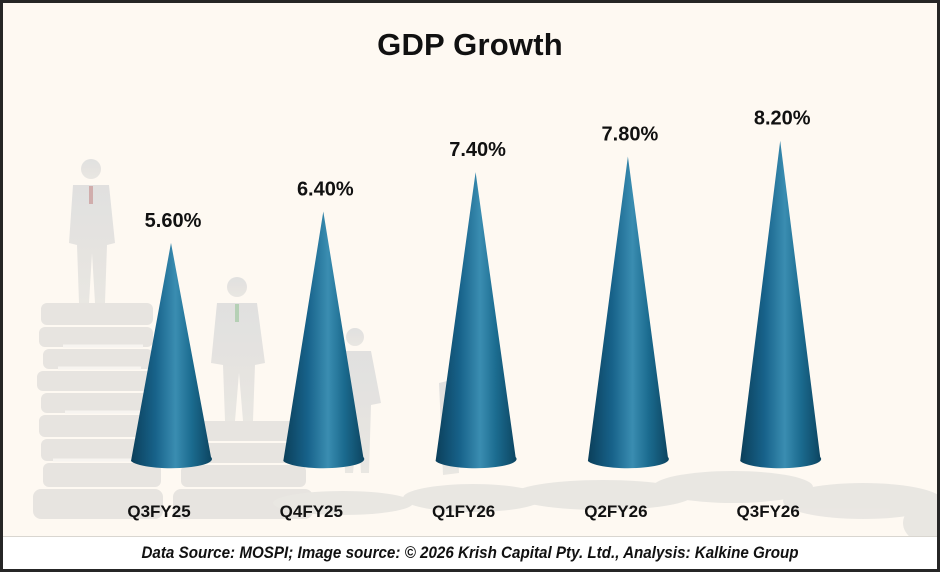 The height and width of the screenshot is (572, 940). I want to click on data-label-q1fy26: 7.40%, so click(477, 150).